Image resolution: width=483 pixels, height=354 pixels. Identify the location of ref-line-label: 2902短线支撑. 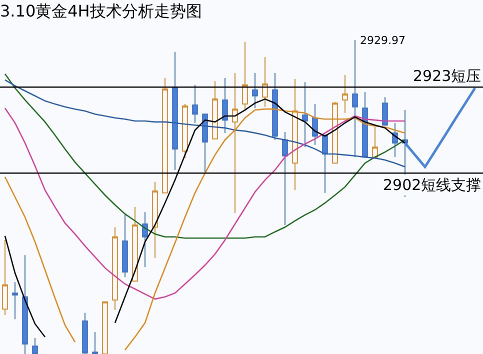
(432, 185).